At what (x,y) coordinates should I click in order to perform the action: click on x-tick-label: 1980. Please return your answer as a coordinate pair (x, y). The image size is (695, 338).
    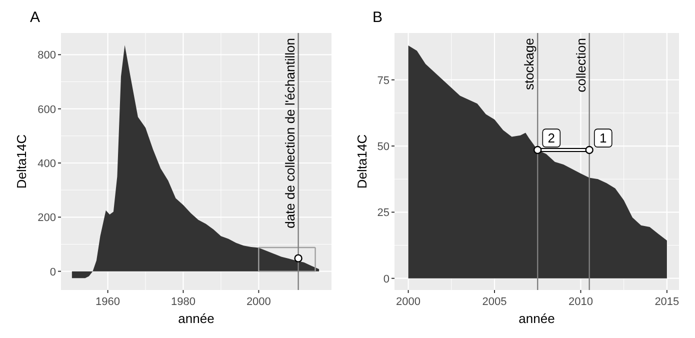
    Looking at the image, I should click on (183, 302).